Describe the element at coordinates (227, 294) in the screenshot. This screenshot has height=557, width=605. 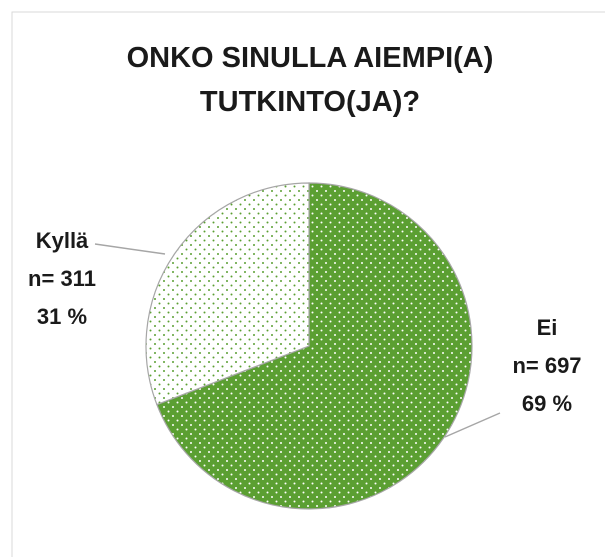
I see `pie-slice` at that location.